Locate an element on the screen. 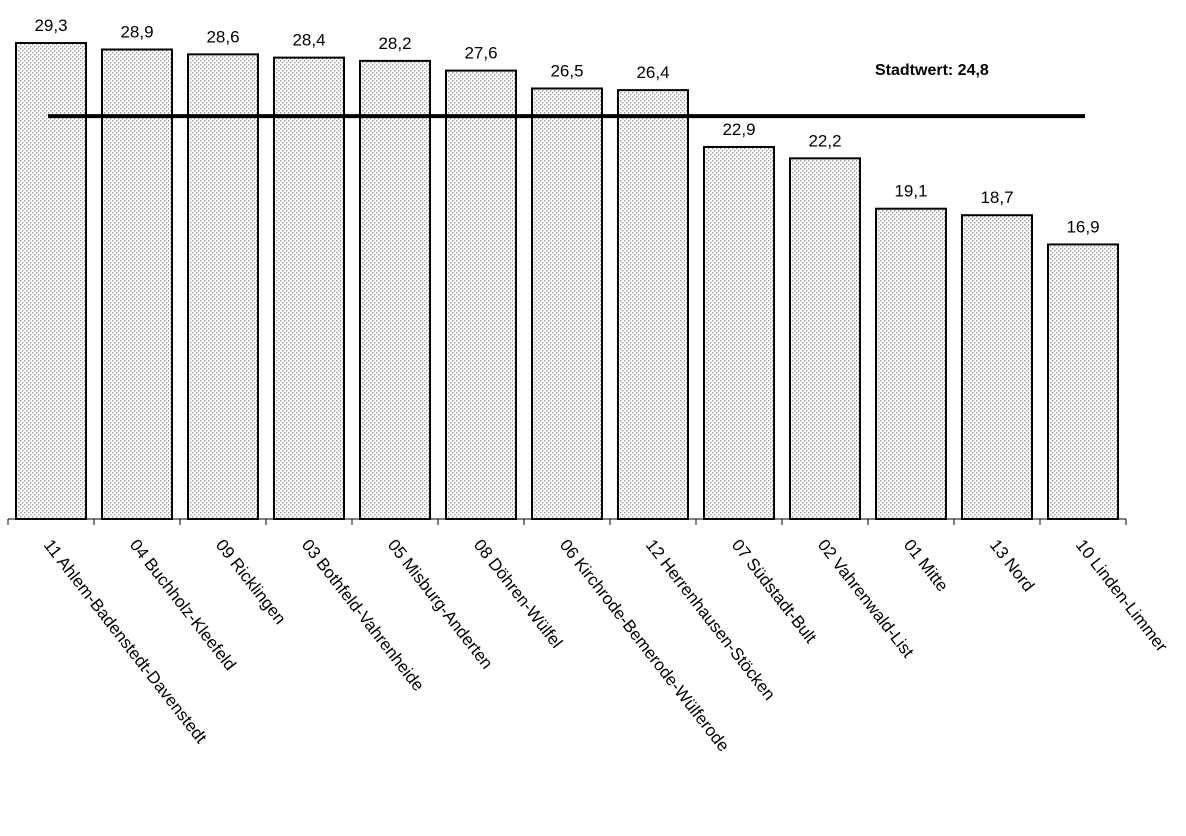  reference-line-group: Stadtwert: 24,8 is located at coordinates (566, 90).